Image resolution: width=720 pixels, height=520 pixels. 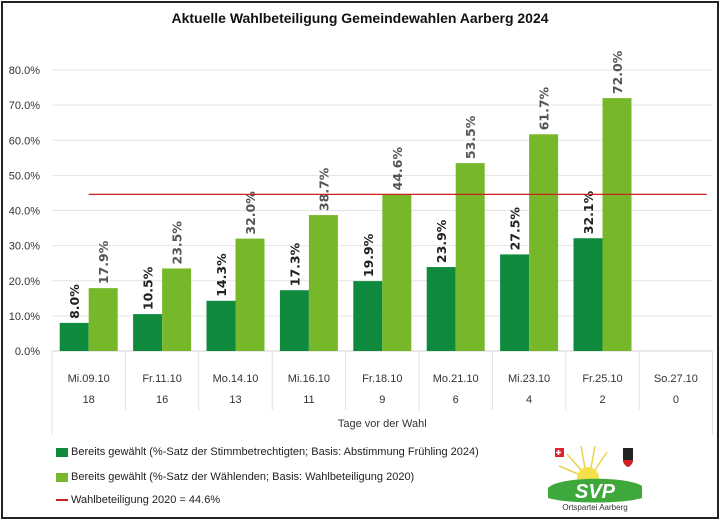 What do you see at coordinates (162, 400) in the screenshot?
I see `days-before-label: 16` at bounding box center [162, 400].